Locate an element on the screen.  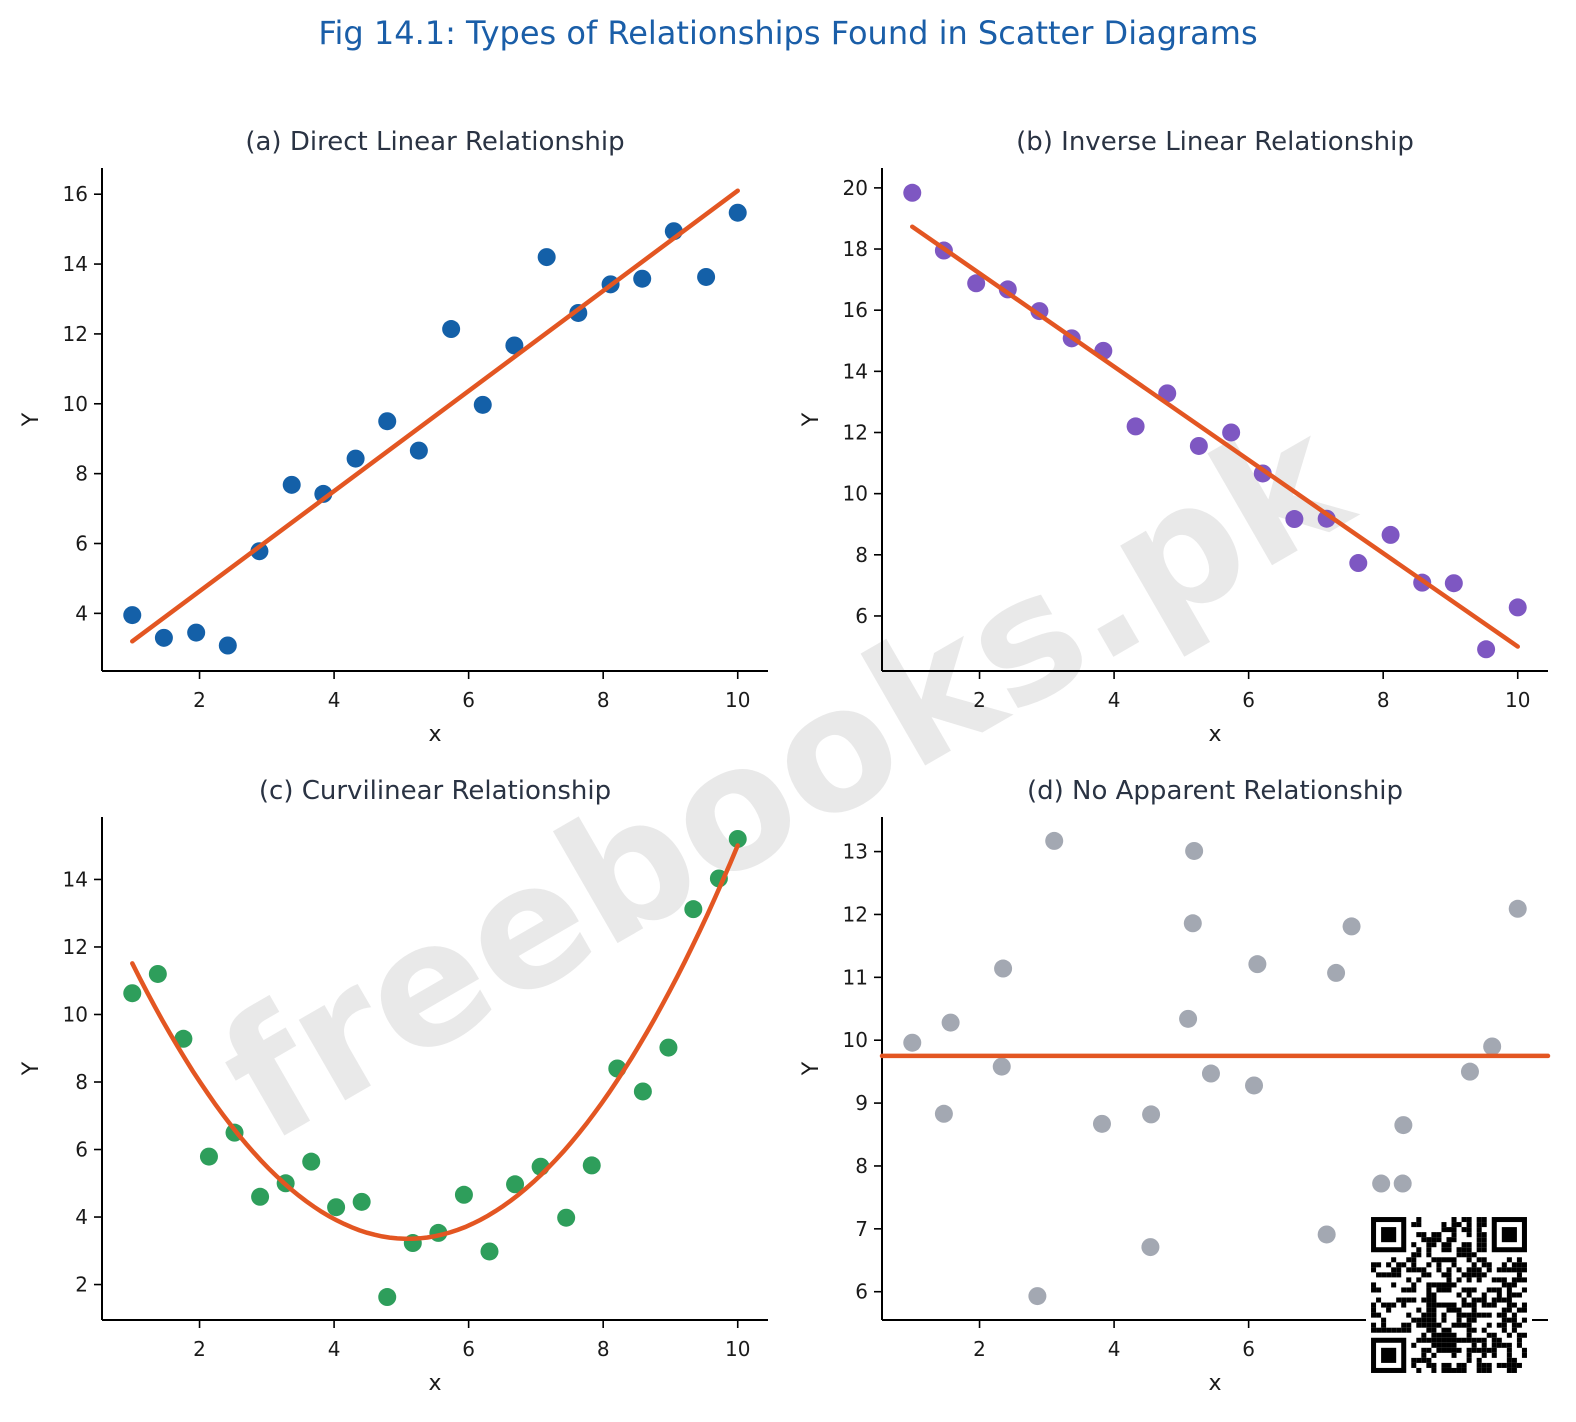
x-tick-label: 4 is located at coordinates (1114, 1349).